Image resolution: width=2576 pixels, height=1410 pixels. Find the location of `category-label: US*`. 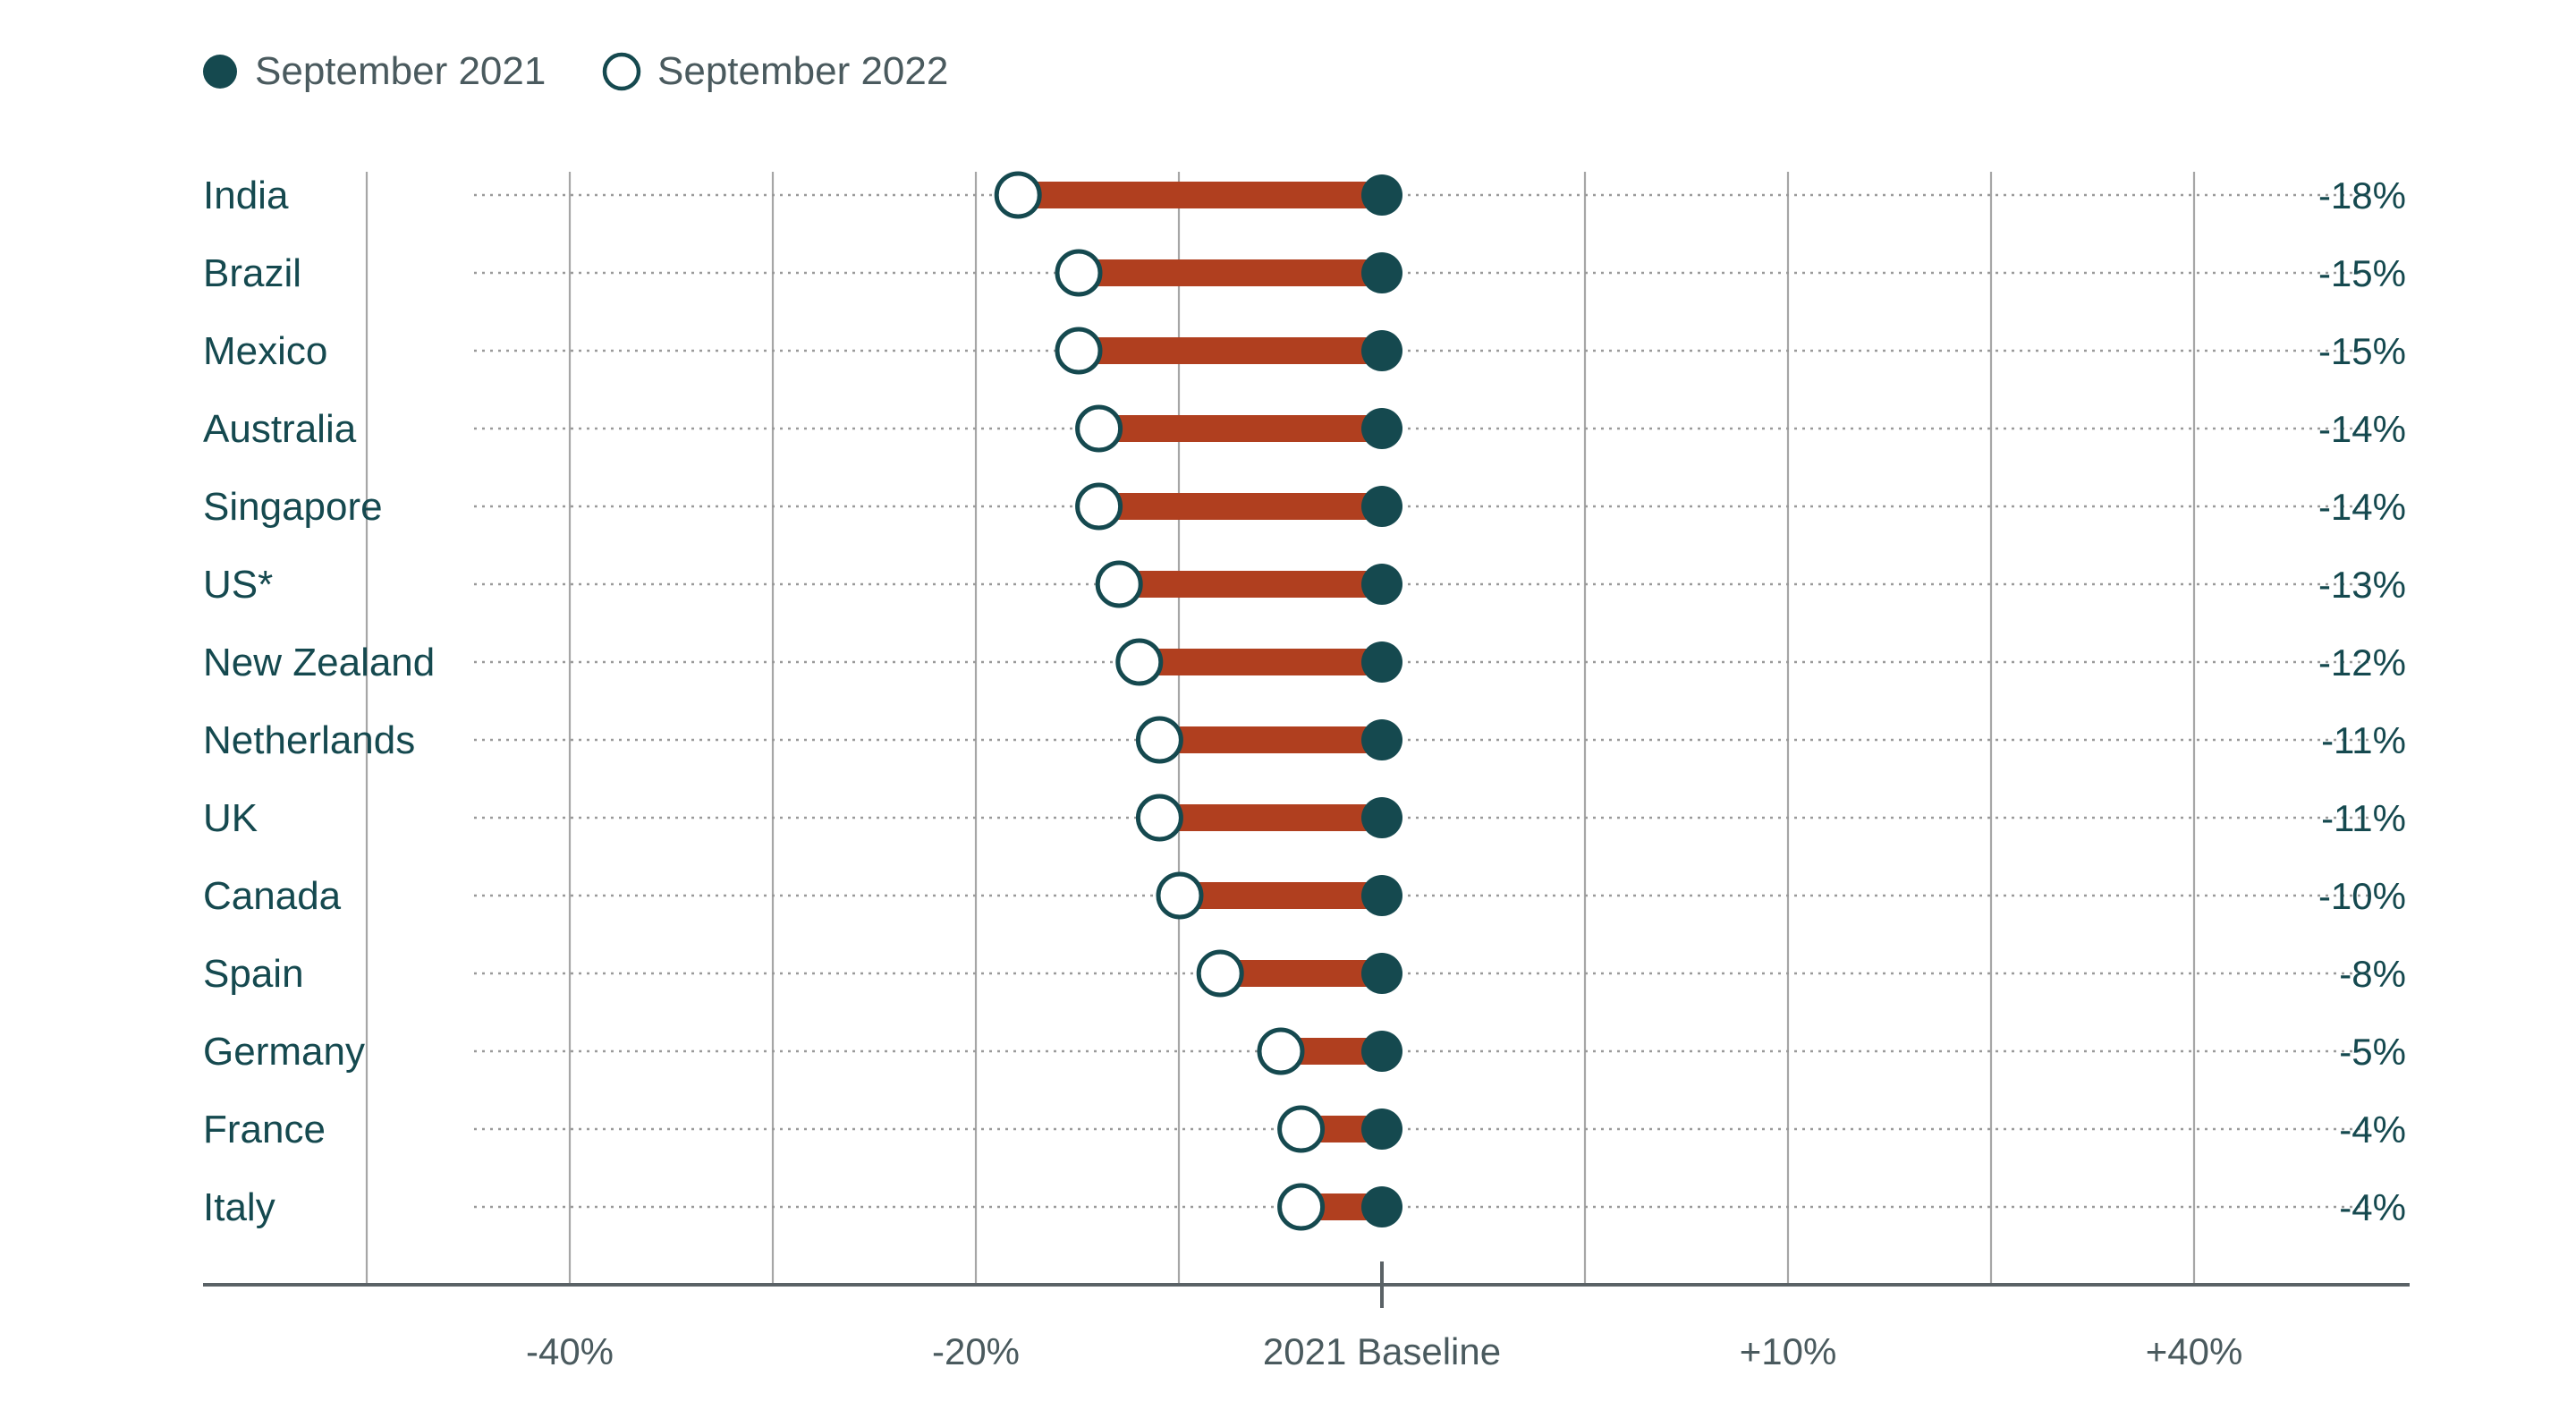

category-label: US* is located at coordinates (238, 585).